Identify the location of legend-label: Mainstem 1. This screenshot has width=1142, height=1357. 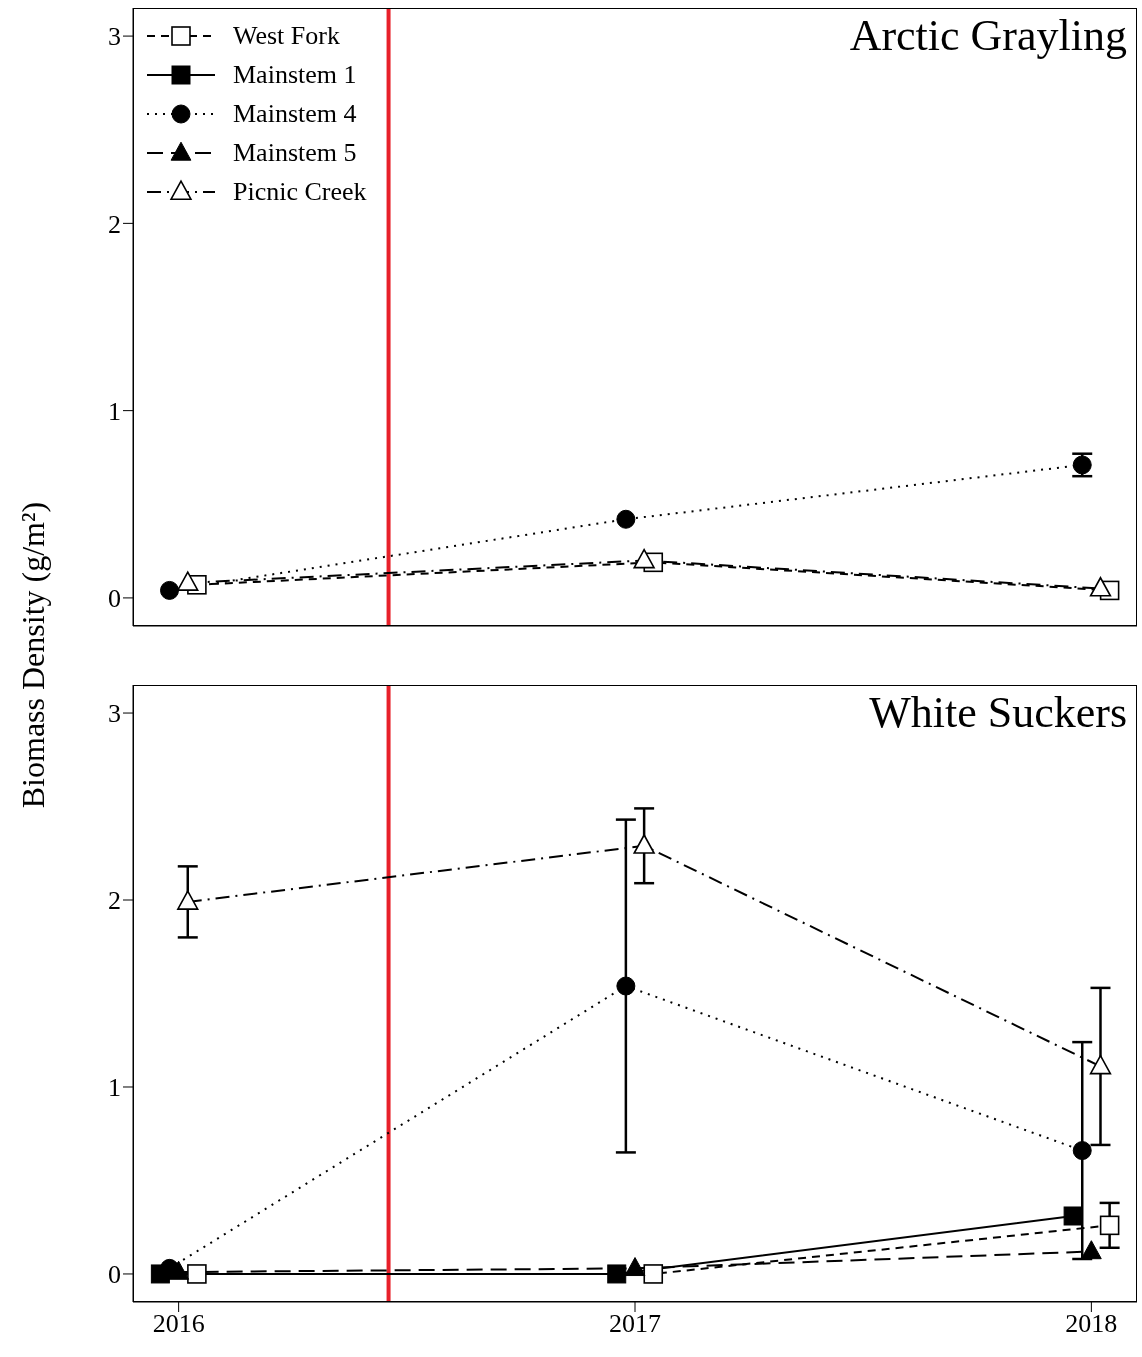
(295, 74).